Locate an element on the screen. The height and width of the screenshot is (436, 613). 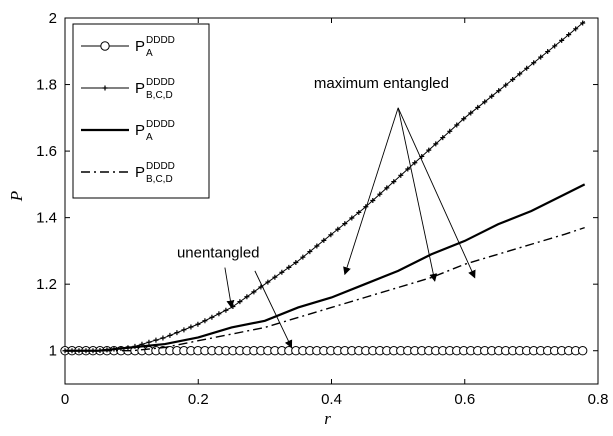
y-tick-label: 1 is located at coordinates (53, 351).